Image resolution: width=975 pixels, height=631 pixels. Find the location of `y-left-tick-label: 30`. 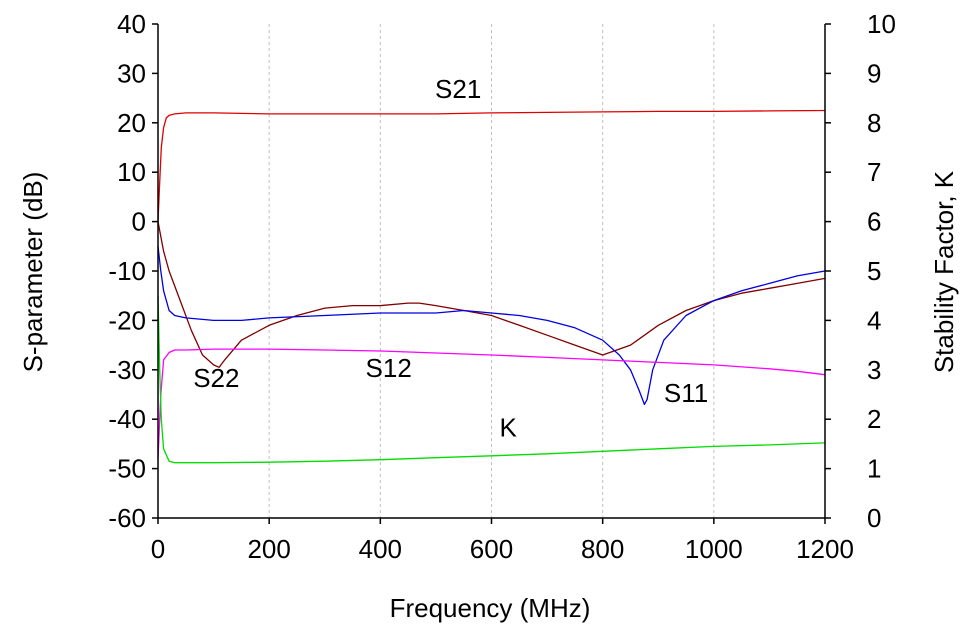

y-left-tick-label: 30 is located at coordinates (131, 73).